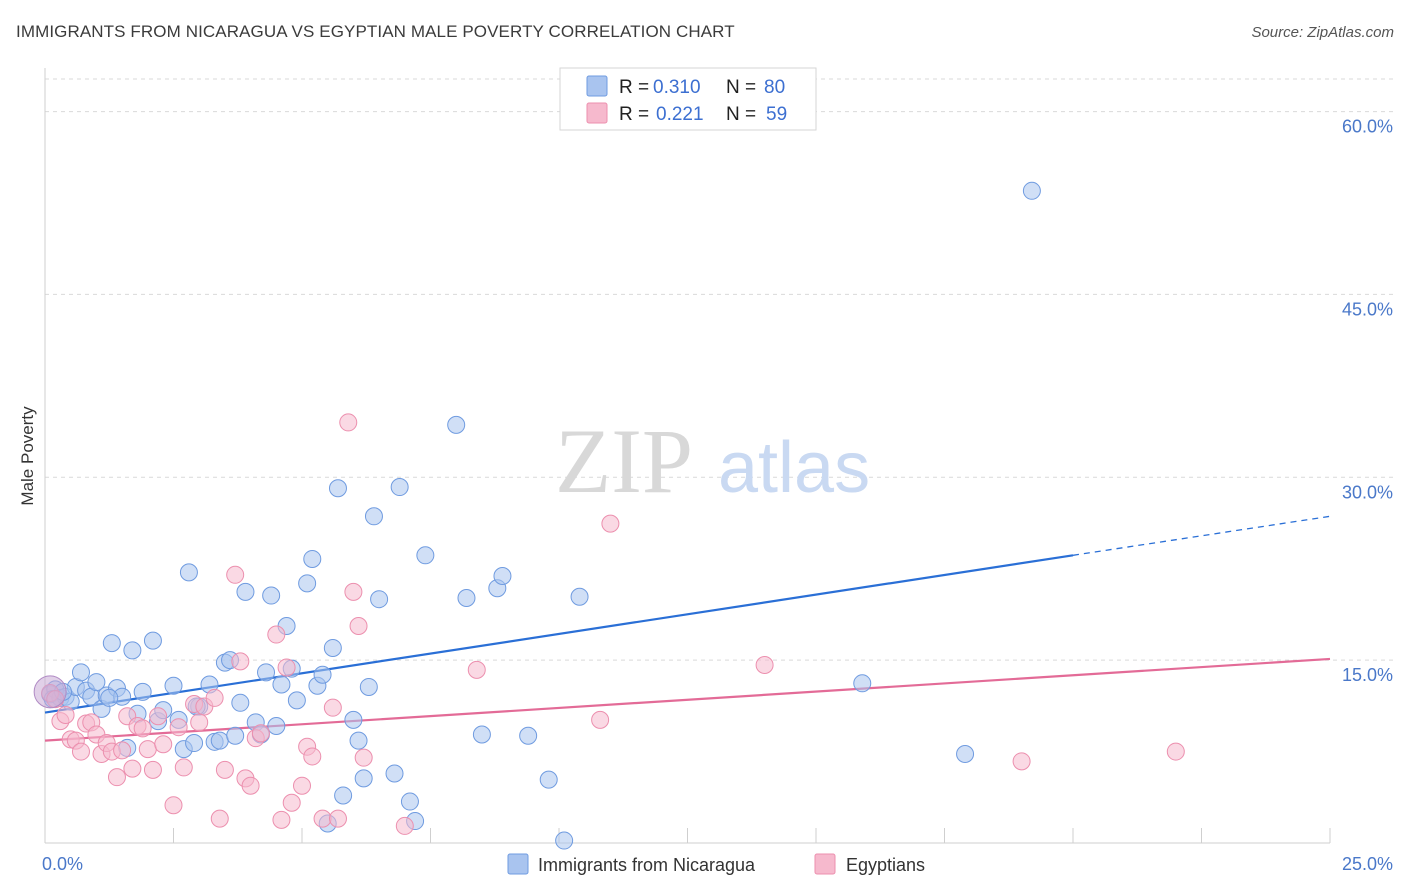  What do you see at coordinates (825, 864) in the screenshot?
I see `series-legend-swatch-pink` at bounding box center [825, 864].